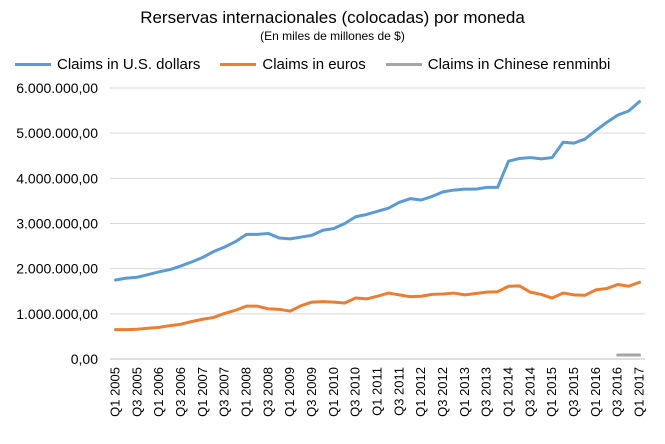 This screenshot has height=444, width=665. I want to click on legend-item-eur: Claims in euros, so click(293, 64).